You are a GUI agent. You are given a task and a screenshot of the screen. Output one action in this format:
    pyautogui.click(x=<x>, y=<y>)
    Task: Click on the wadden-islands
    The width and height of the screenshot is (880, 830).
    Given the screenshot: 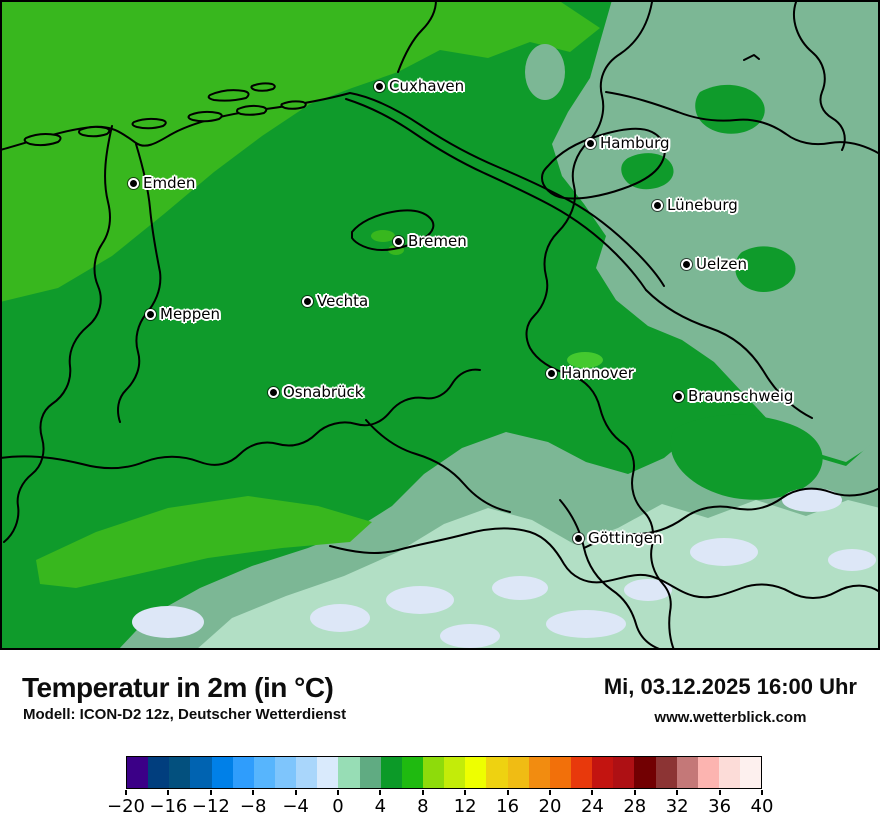 What is the action you would take?
    pyautogui.click(x=165, y=114)
    